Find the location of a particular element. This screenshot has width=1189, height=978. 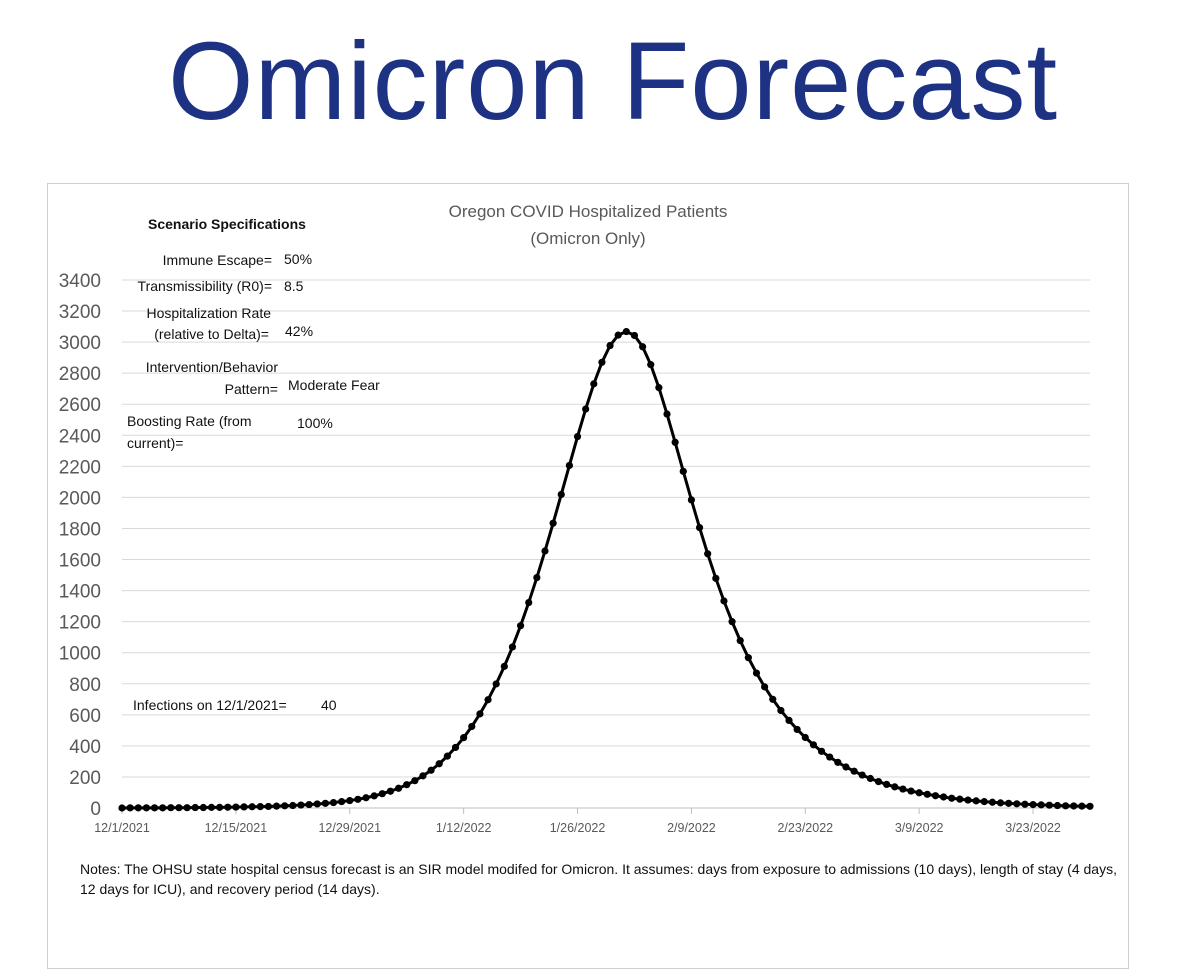

spec-immune-escape-label: Immune Escape= is located at coordinates (217, 260).